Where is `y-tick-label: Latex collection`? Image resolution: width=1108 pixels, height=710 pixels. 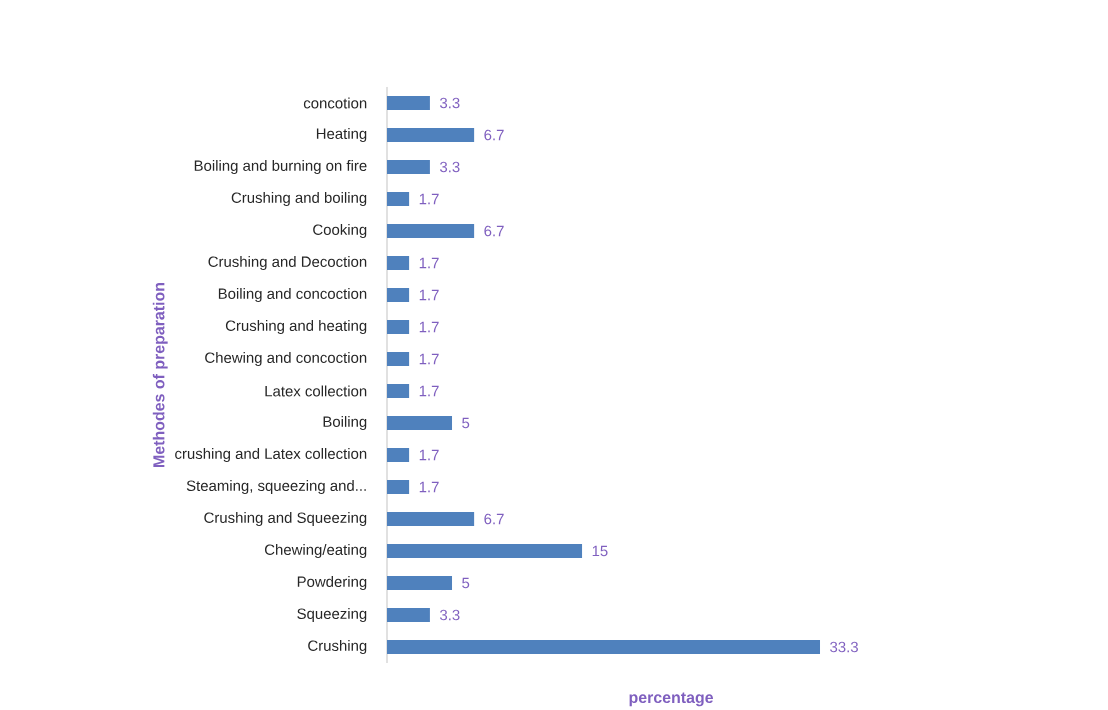 y-tick-label: Latex collection is located at coordinates (316, 391).